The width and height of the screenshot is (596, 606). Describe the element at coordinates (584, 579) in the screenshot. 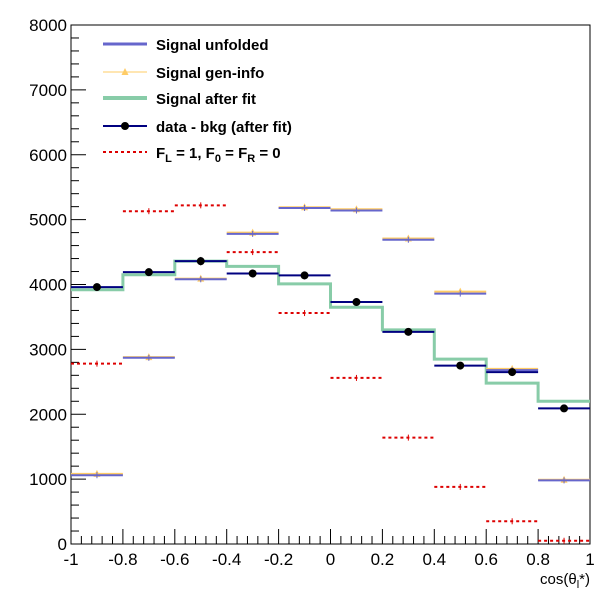

I see `x-axis-title-end: *)` at that location.